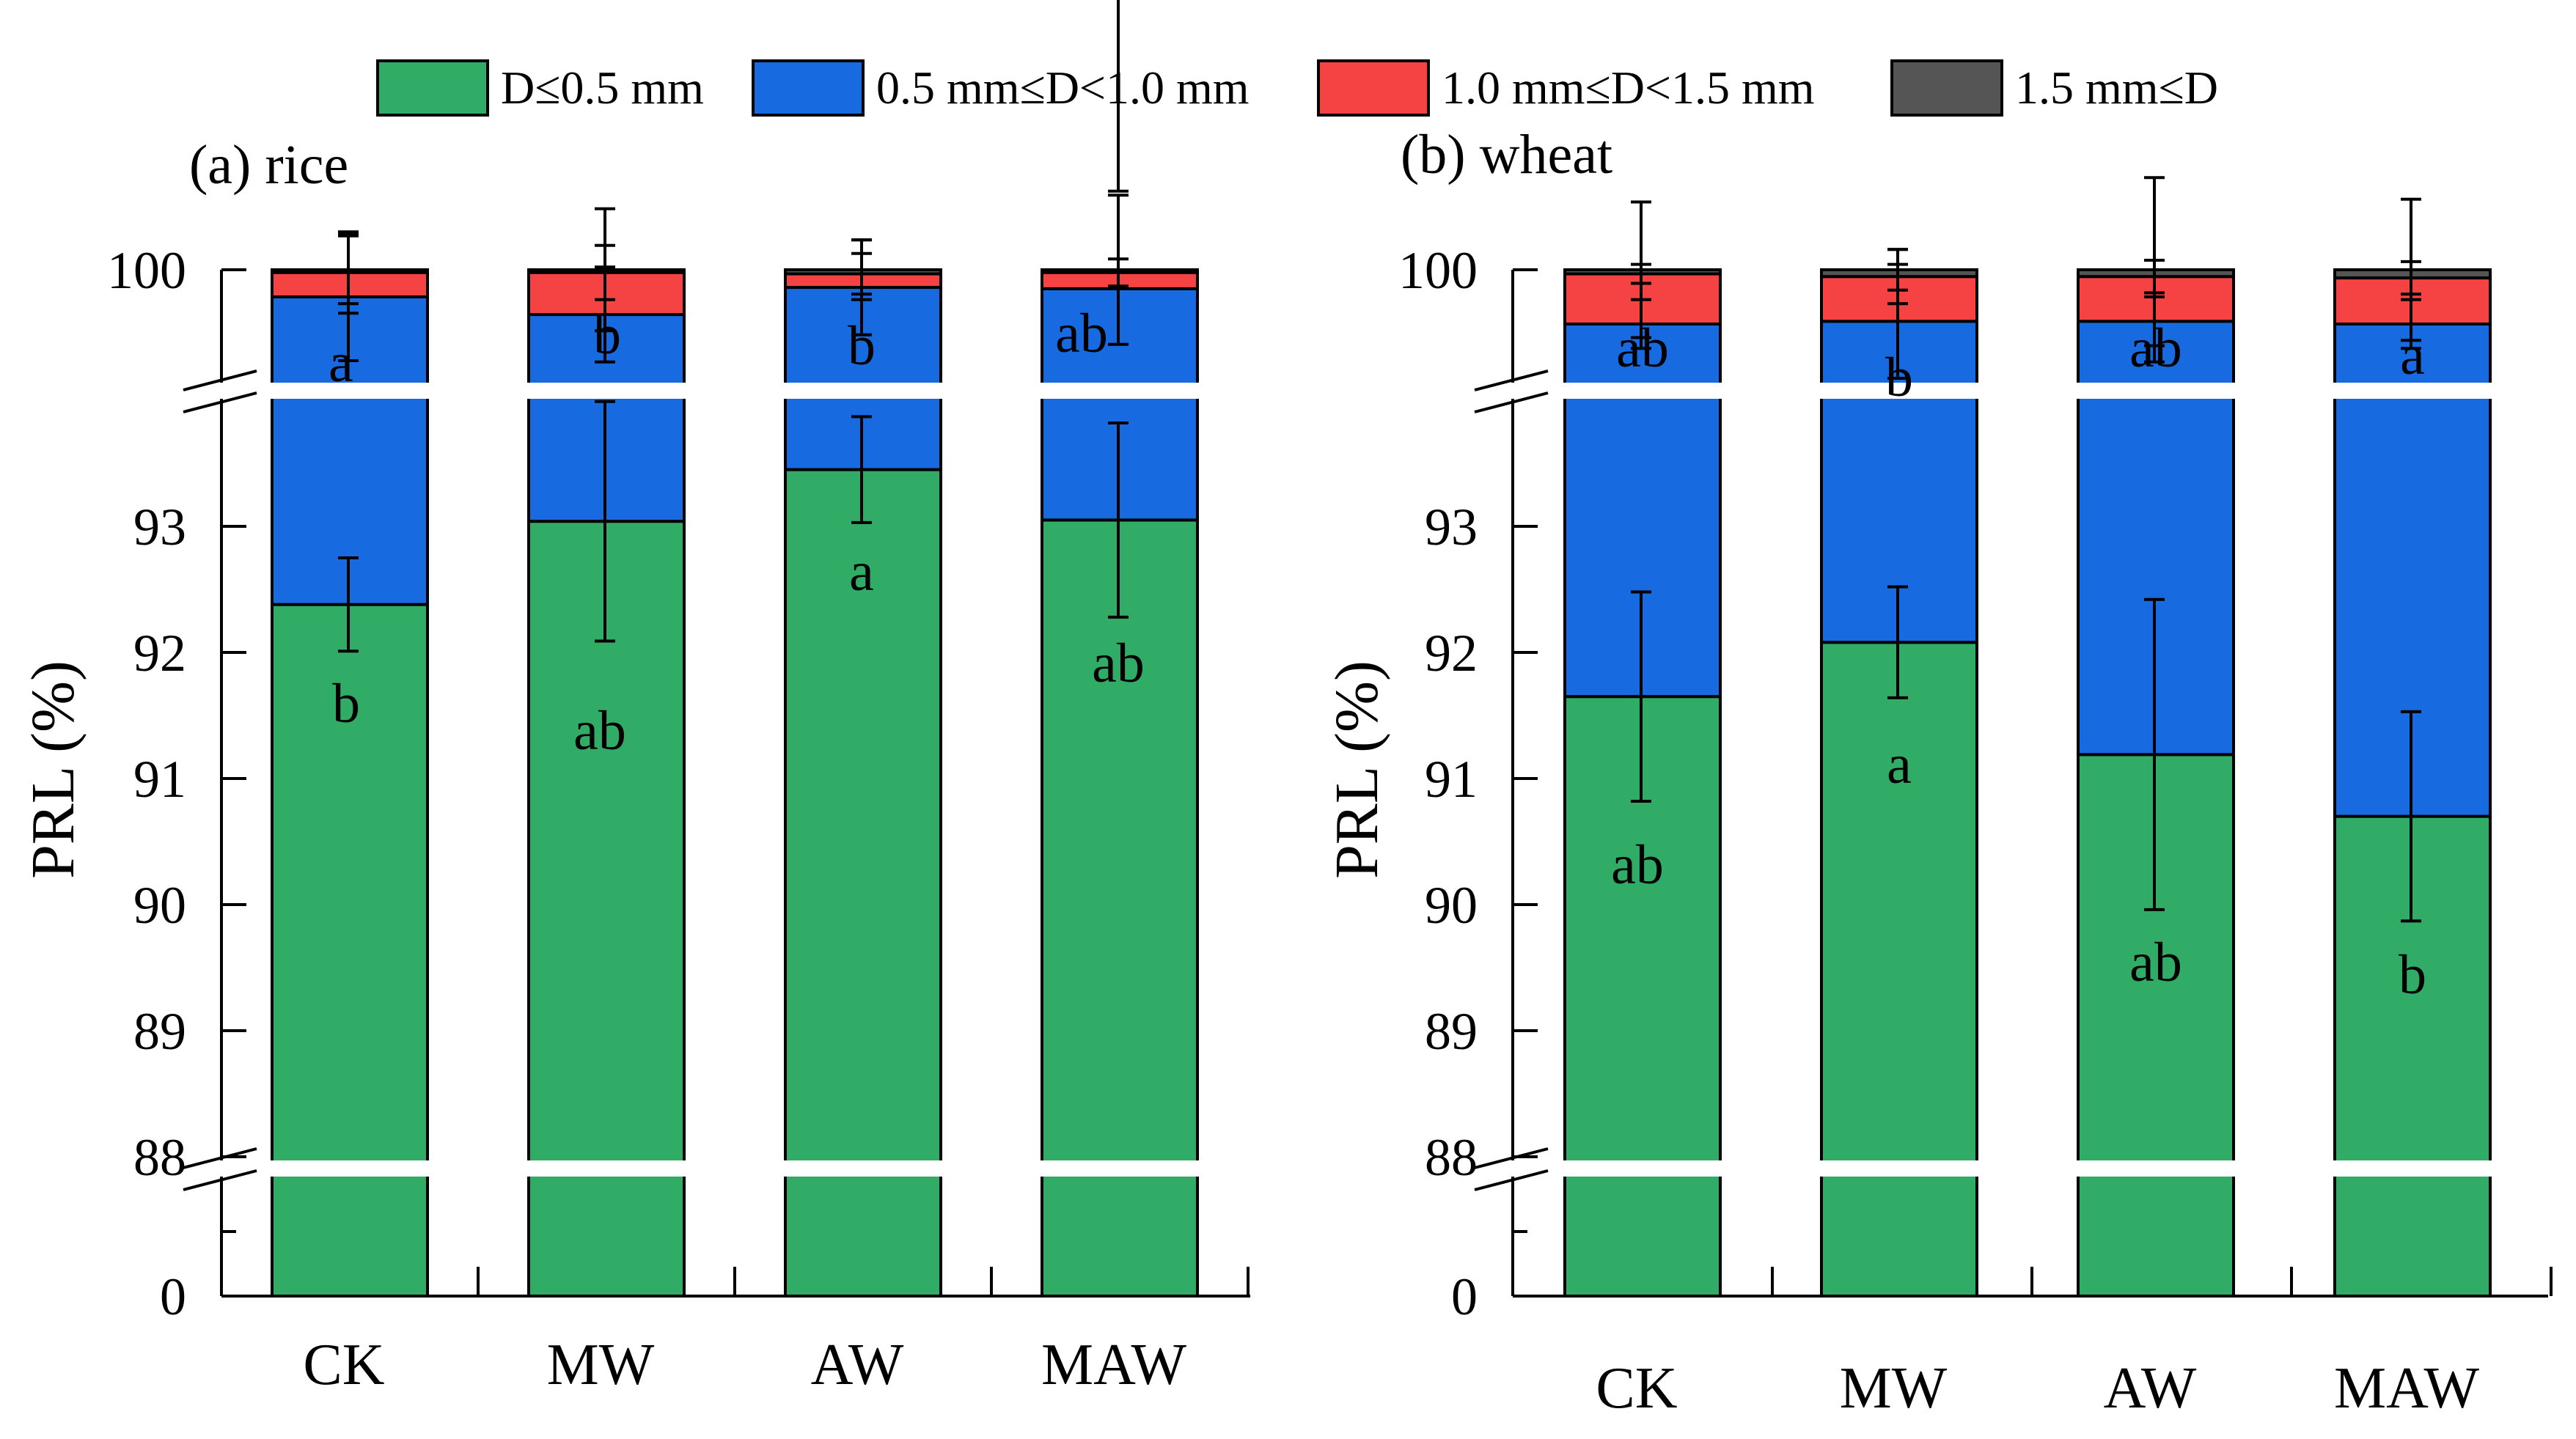  Describe the element at coordinates (1629, 88) in the screenshot. I see `legend-label-3: 1.0 mm≤D<1.5 mm` at that location.